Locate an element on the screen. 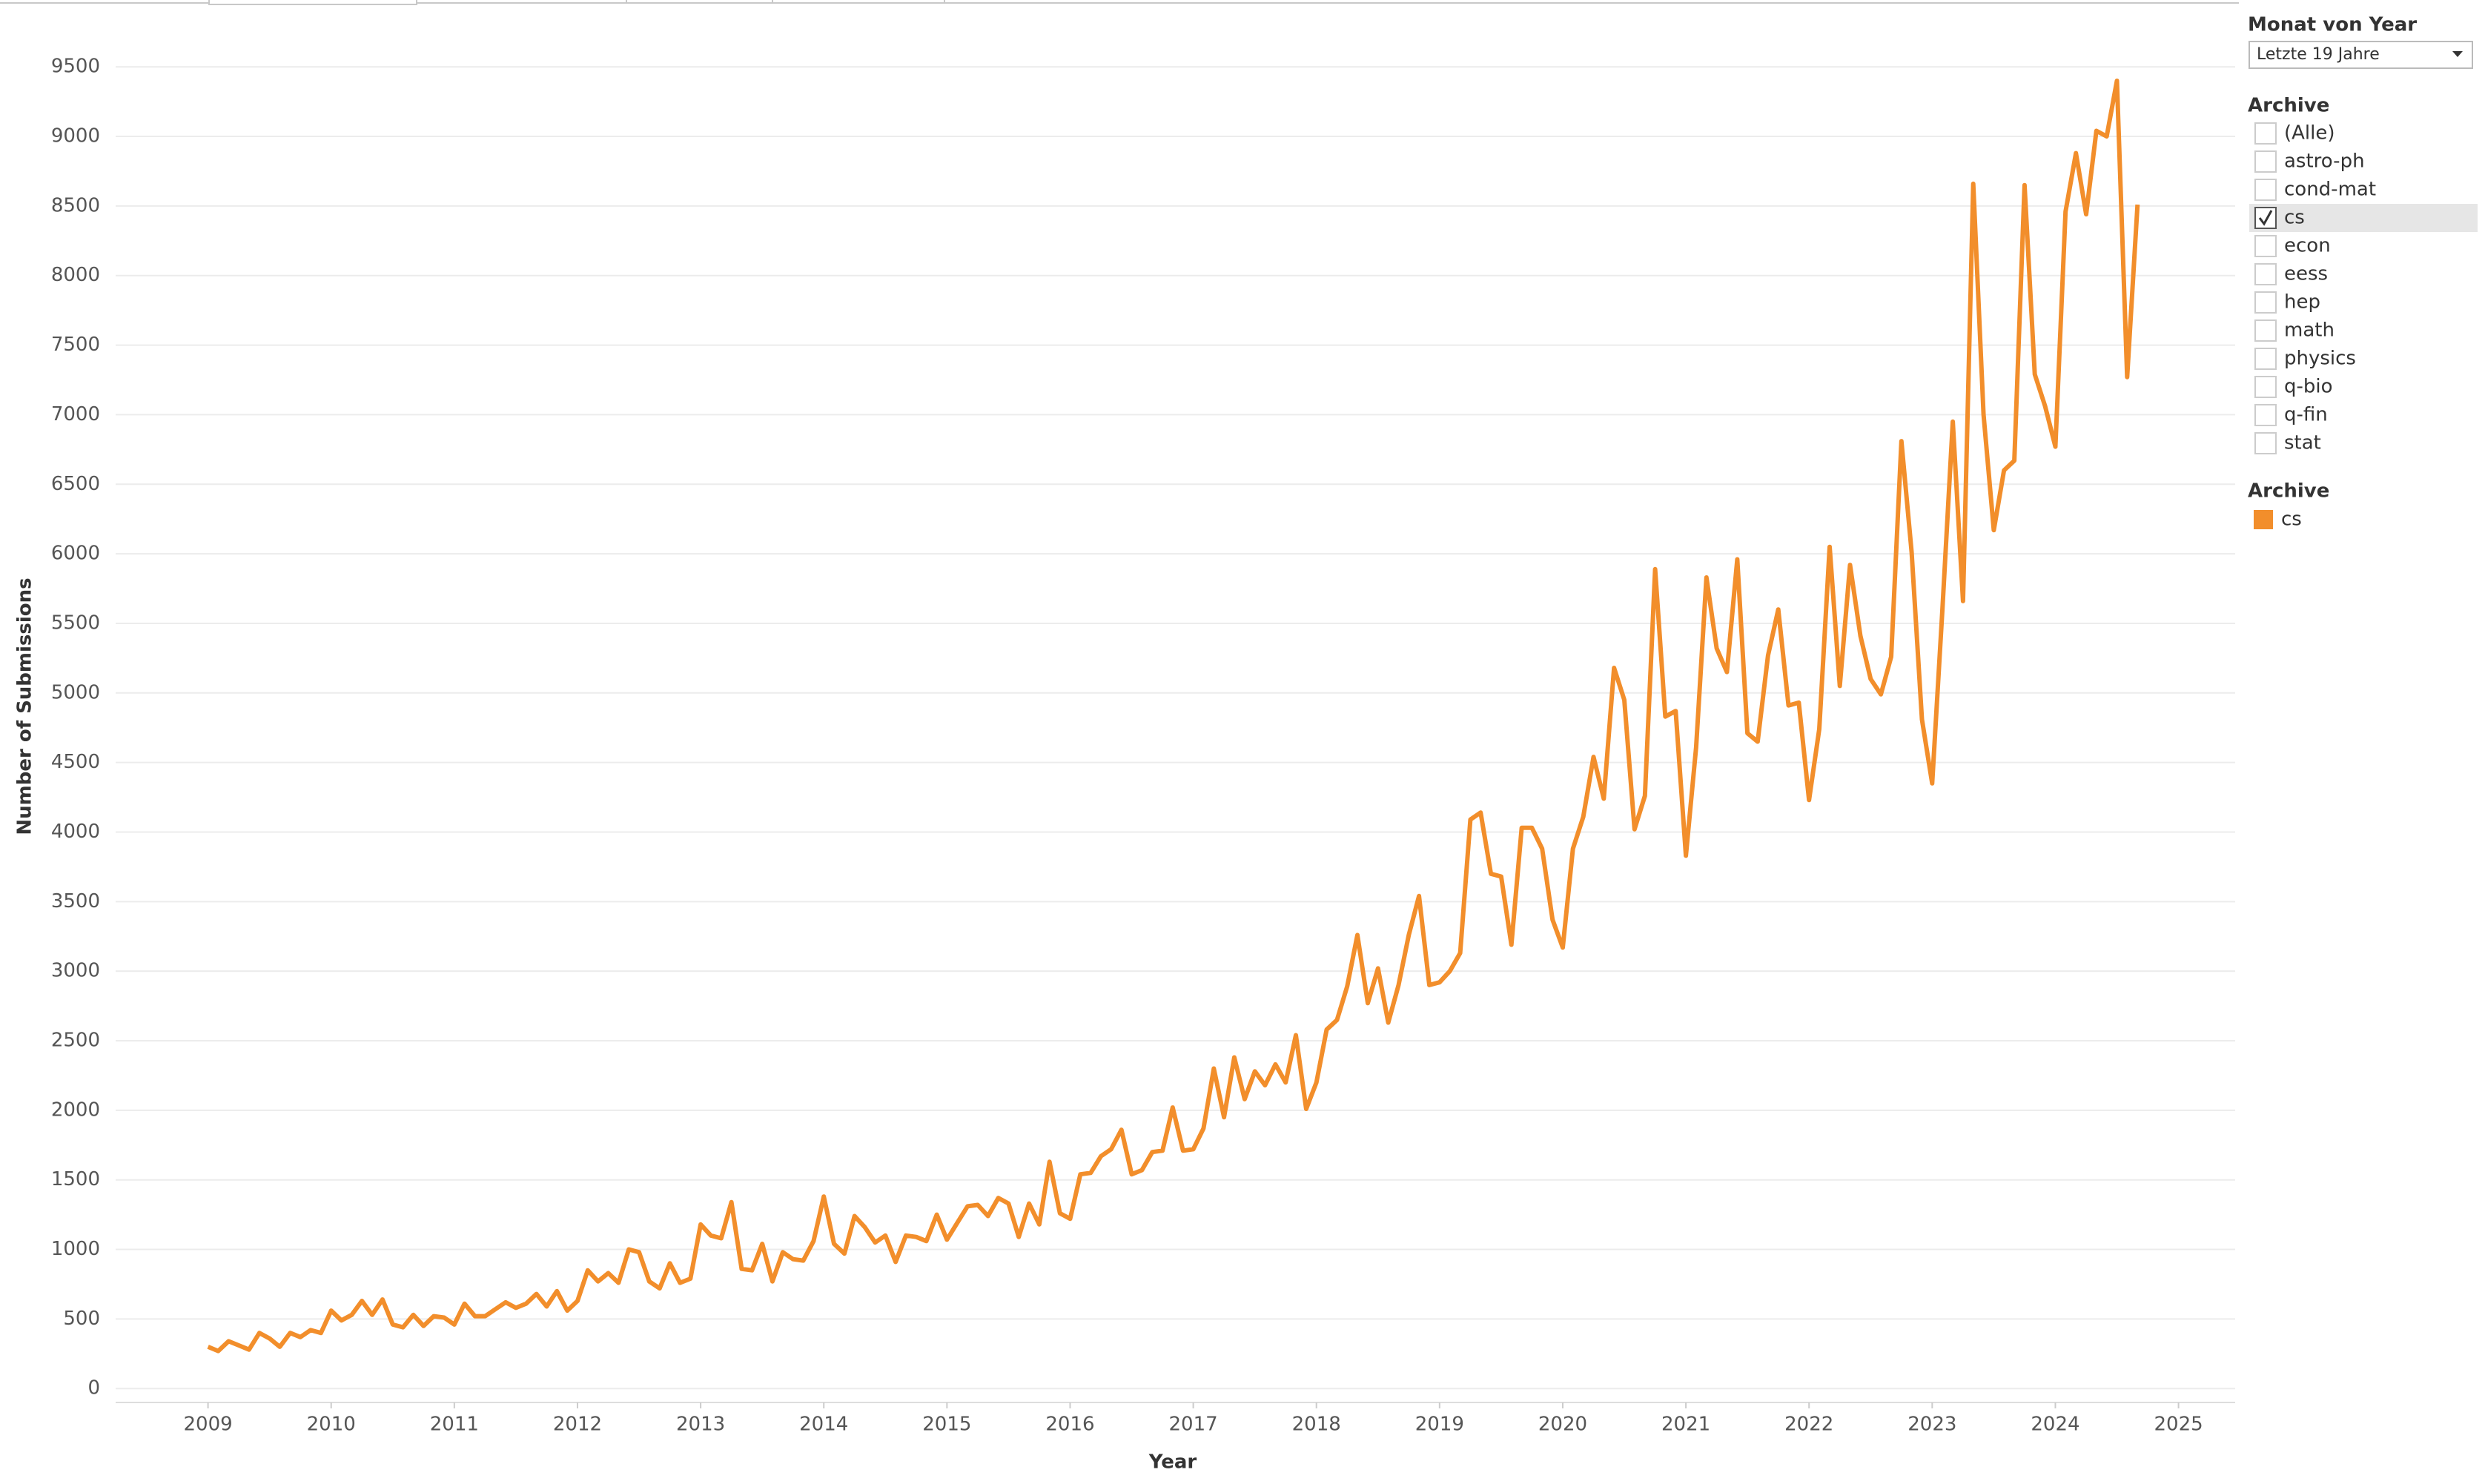 This screenshot has height=1484, width=2485. y-tick-label: 3000 is located at coordinates (75, 971).